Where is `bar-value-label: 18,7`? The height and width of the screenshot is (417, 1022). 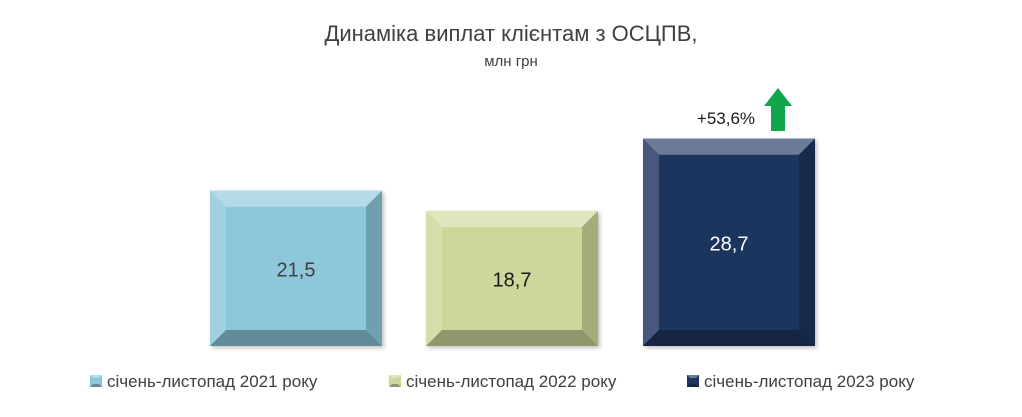
bar-value-label: 18,7 is located at coordinates (512, 280).